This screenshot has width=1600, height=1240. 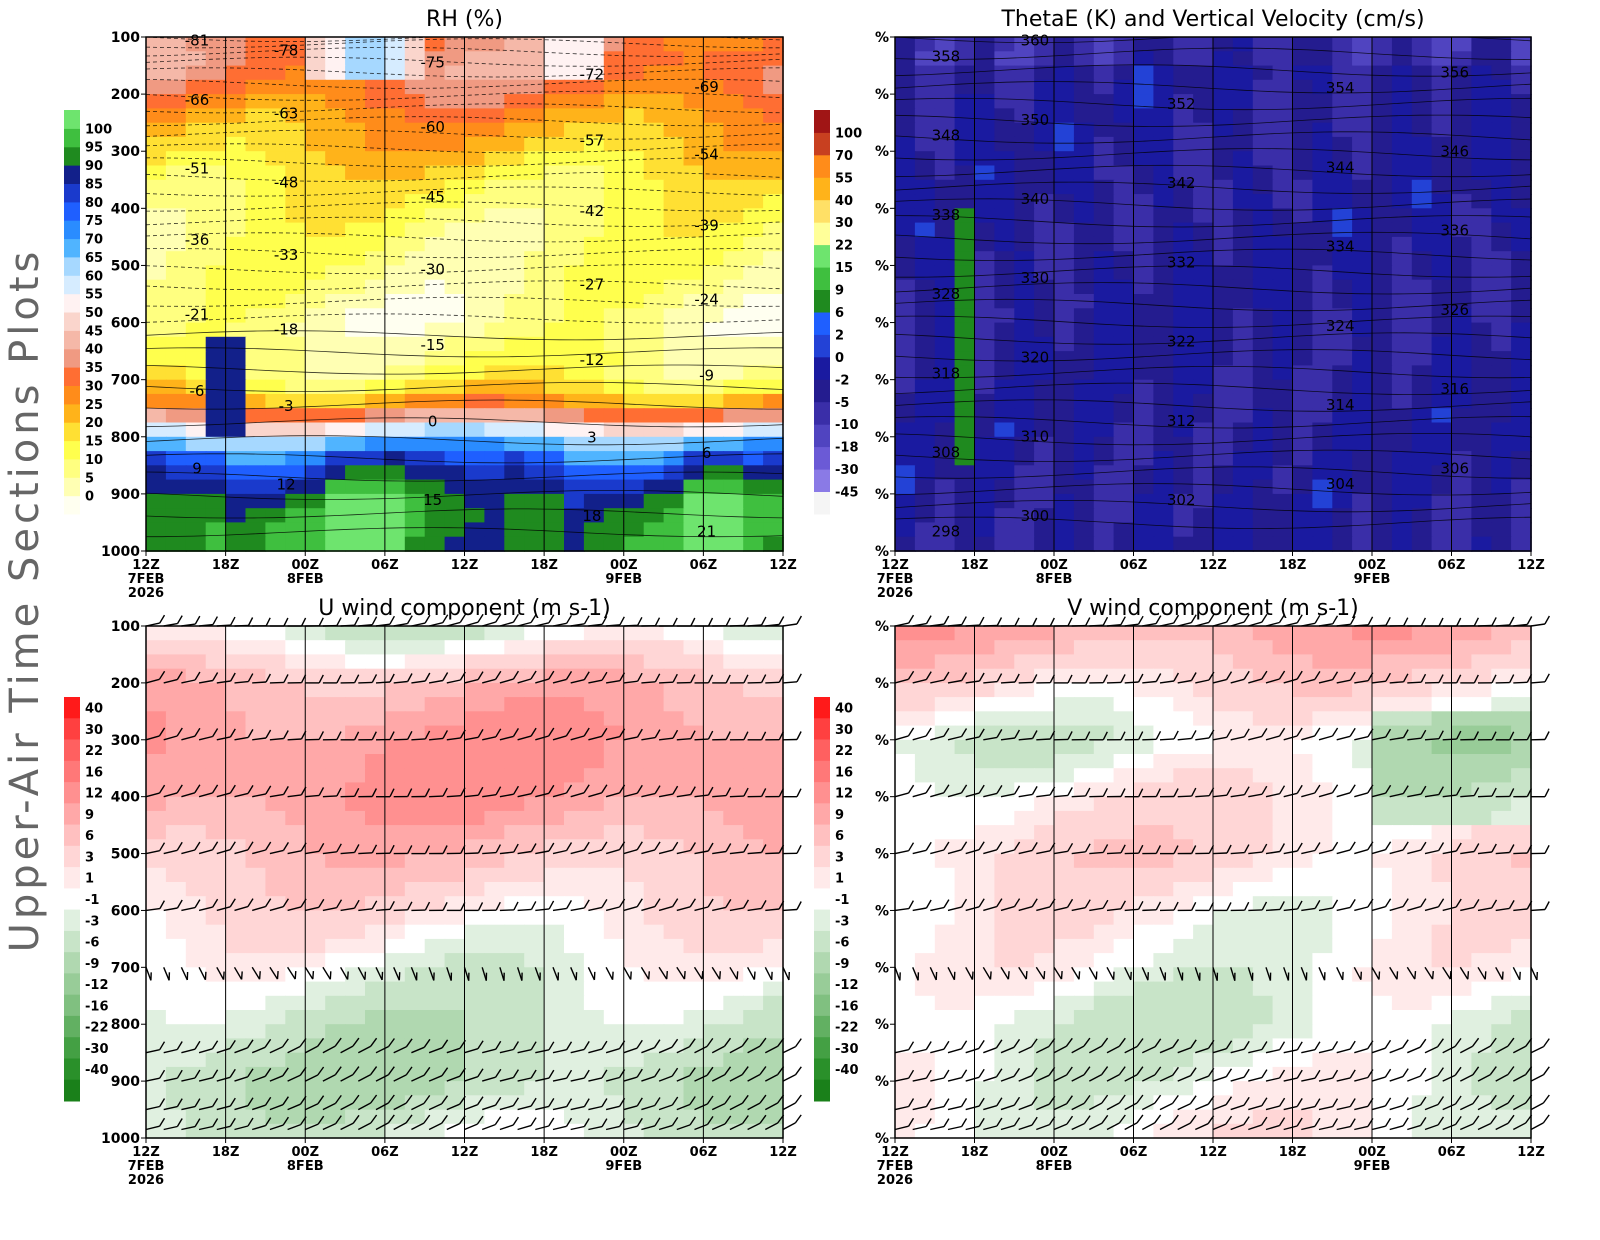 What do you see at coordinates (839, 358) in the screenshot?
I see `colorbar-label: 0` at bounding box center [839, 358].